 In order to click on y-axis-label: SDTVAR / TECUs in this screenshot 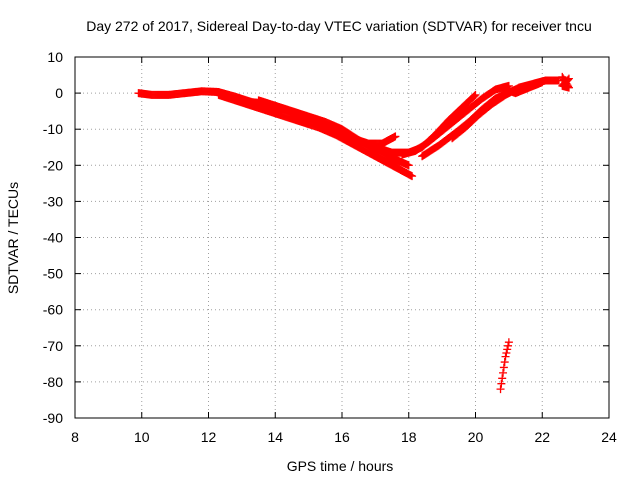, I will do `click(13, 238)`.